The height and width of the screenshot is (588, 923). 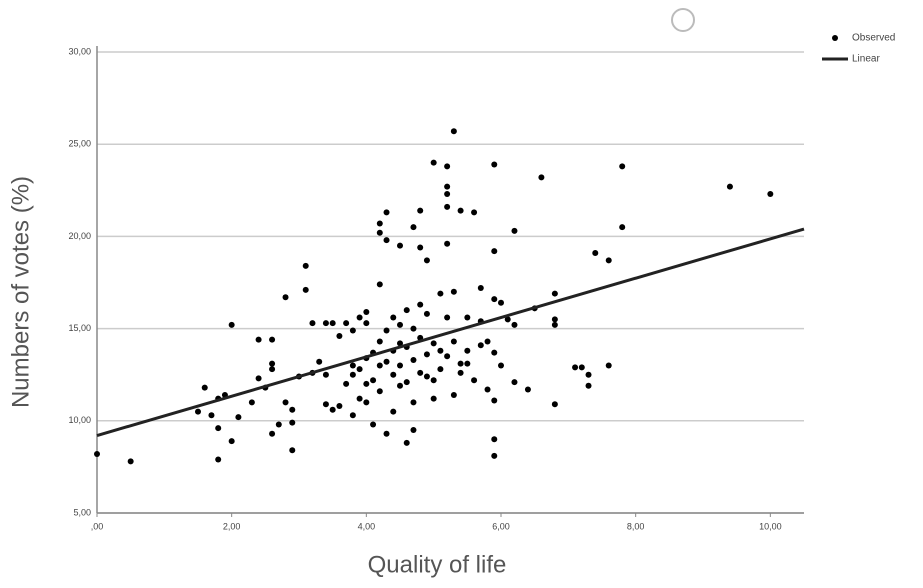 What do you see at coordinates (79, 420) in the screenshot?
I see `y-tick-label: 10,00` at bounding box center [79, 420].